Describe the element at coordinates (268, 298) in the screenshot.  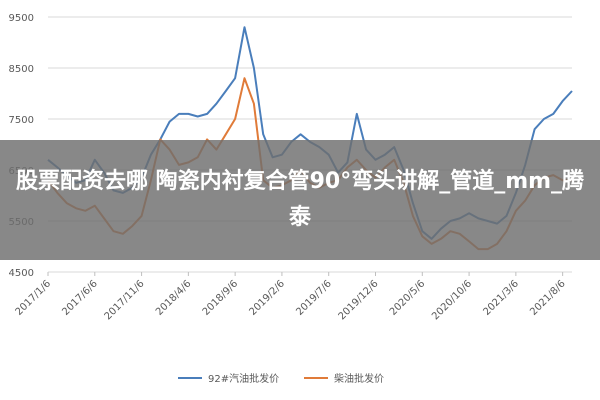
I see `x-tick-label: 2019/2/6` at that location.